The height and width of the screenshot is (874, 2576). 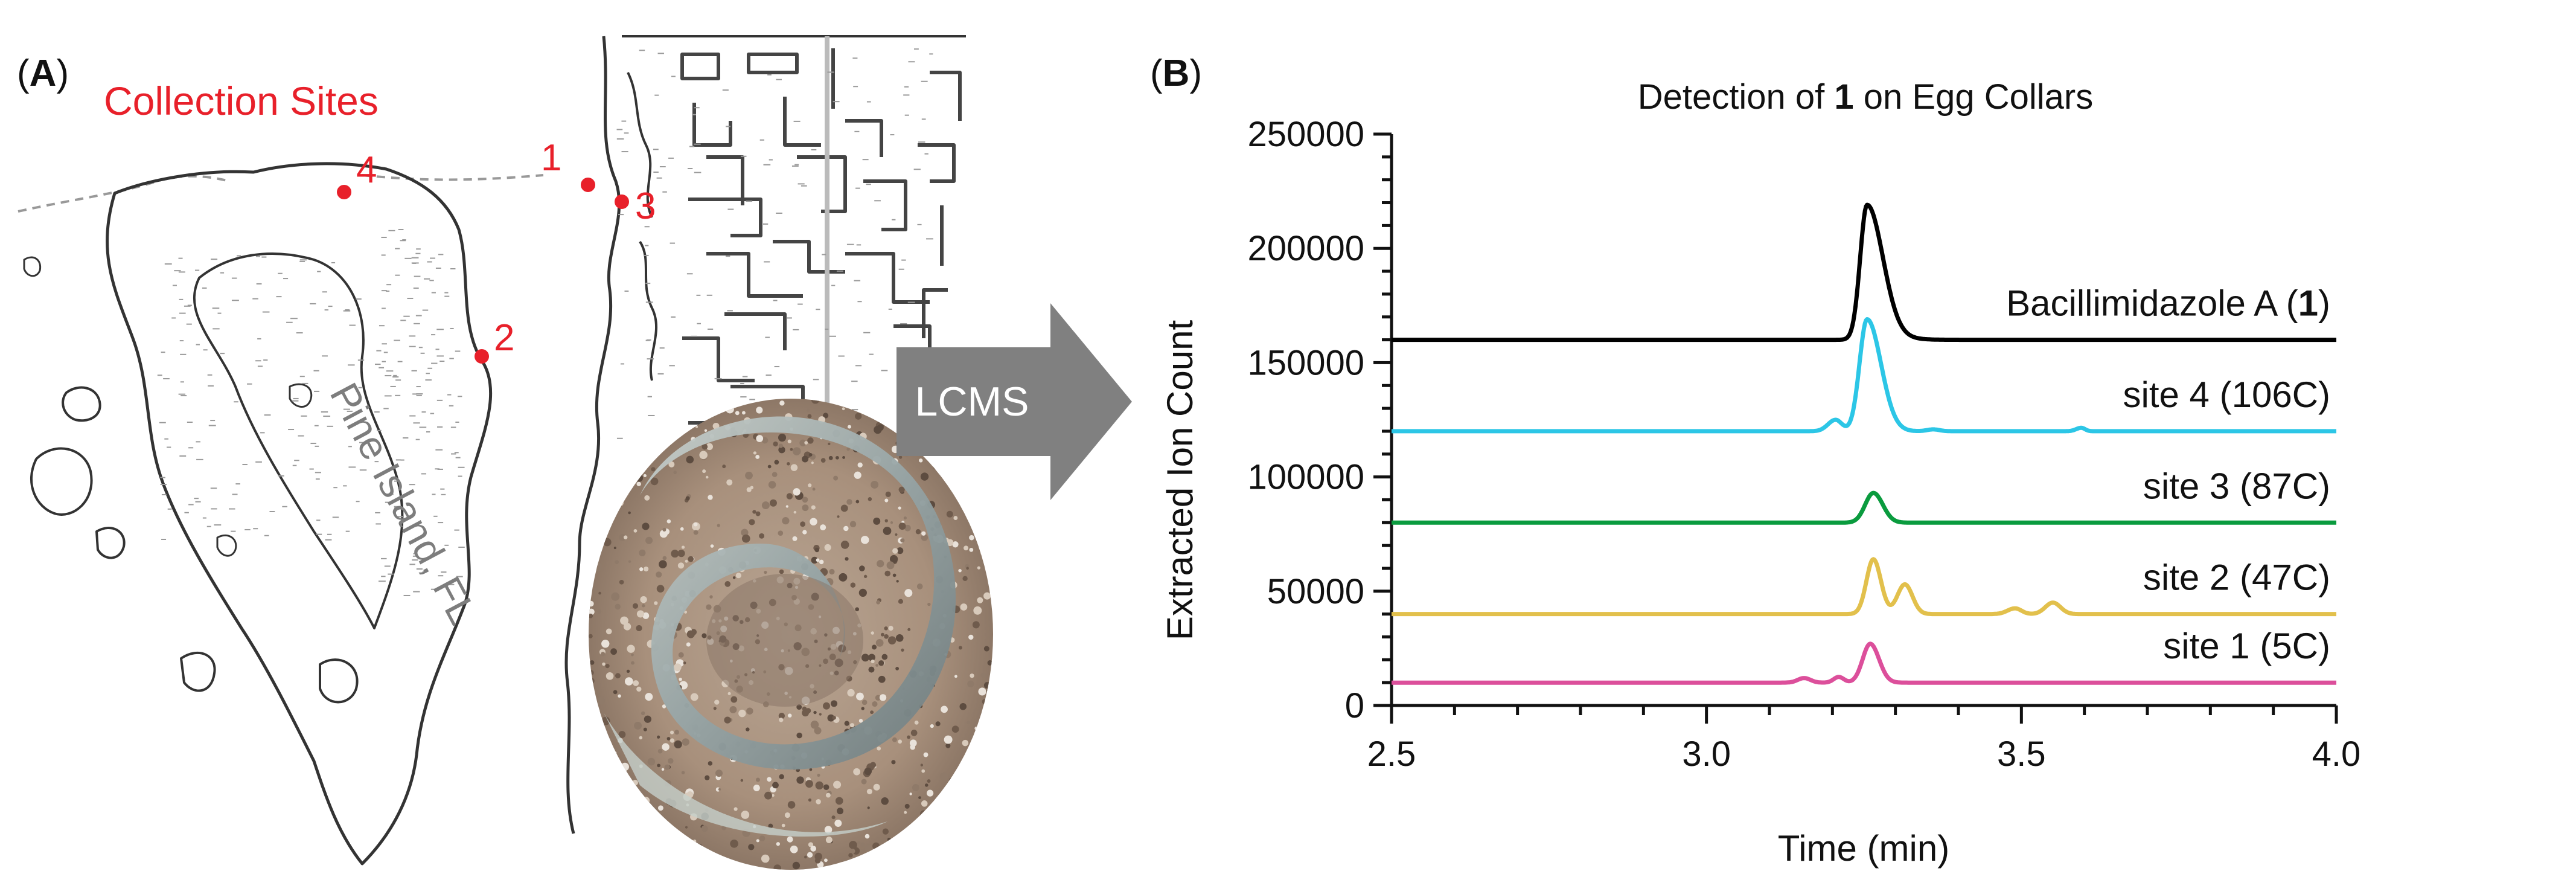 What do you see at coordinates (242, 101) in the screenshot?
I see `collection-sites-title: Collection Sites` at bounding box center [242, 101].